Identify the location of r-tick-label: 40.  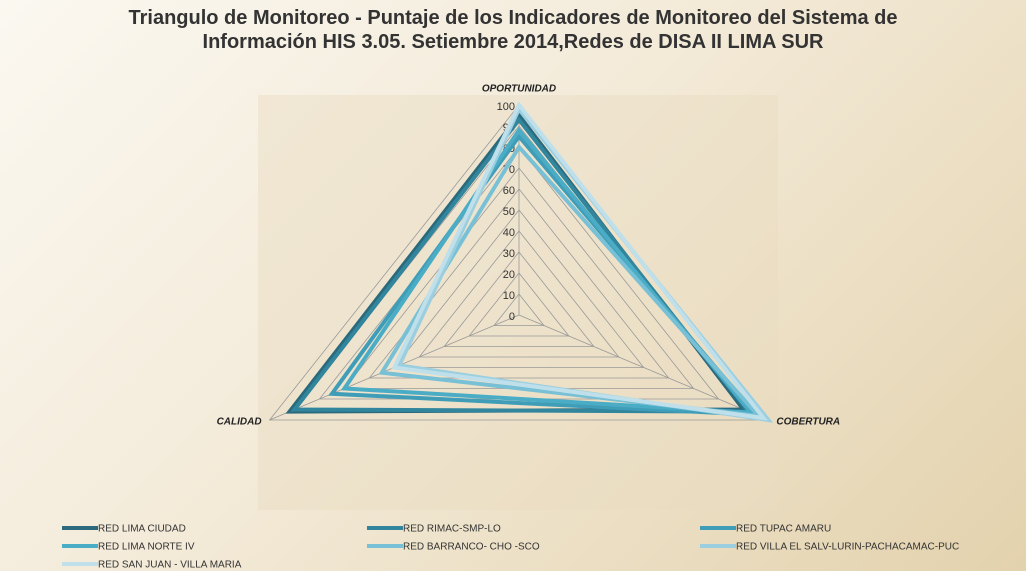
(509, 233).